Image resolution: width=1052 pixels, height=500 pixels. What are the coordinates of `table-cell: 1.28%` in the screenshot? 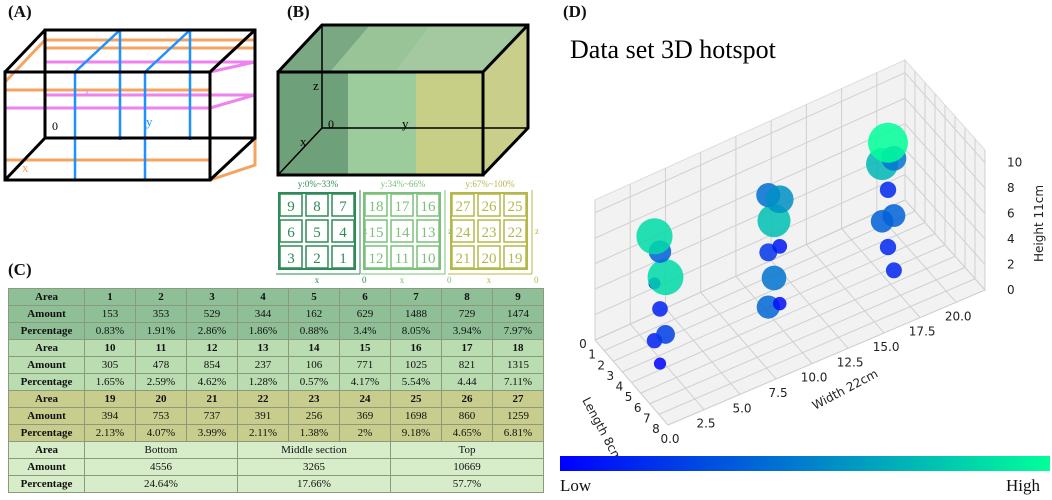 It's located at (263, 382).